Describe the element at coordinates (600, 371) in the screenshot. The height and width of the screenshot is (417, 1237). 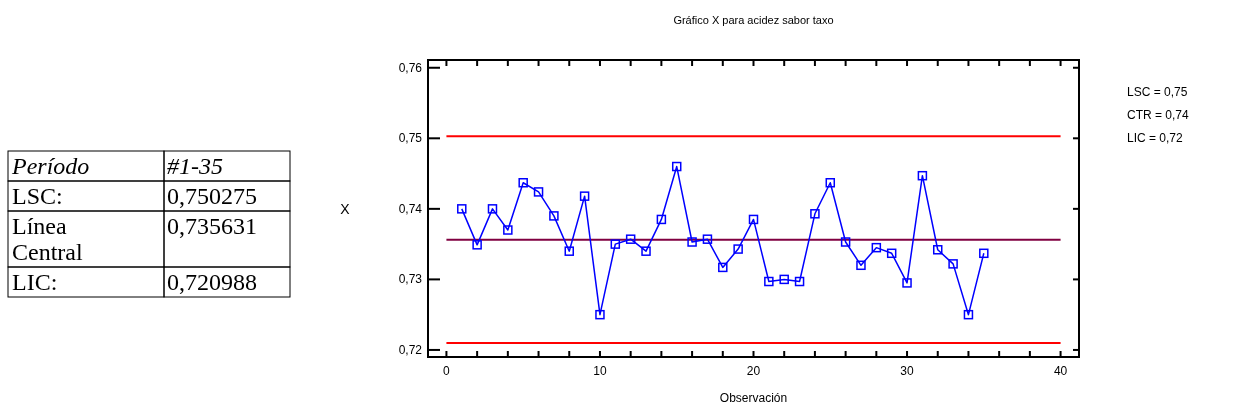
I see `x-tick-label: 10` at that location.